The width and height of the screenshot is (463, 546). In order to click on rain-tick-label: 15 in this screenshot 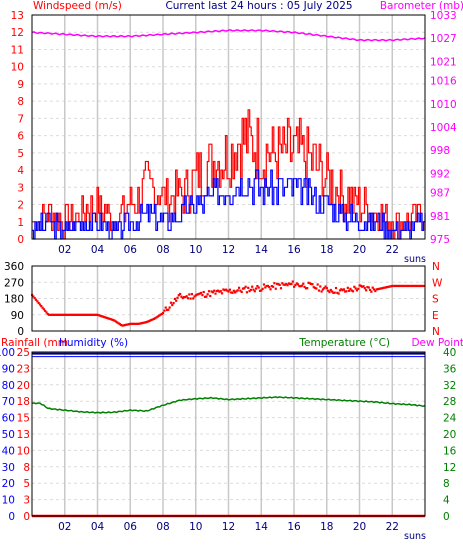, I will do `click(23, 419)`.